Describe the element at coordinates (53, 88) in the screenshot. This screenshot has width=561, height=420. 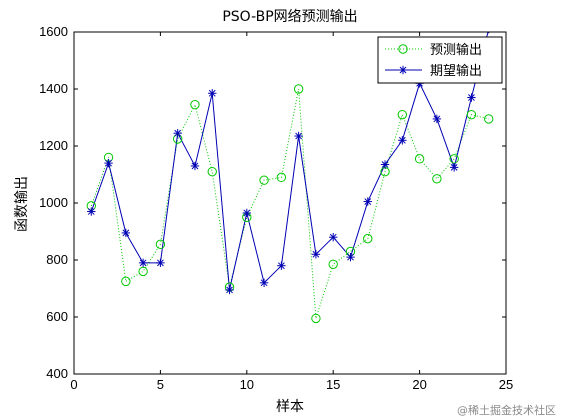
I see `y-tick-label: 1400` at that location.